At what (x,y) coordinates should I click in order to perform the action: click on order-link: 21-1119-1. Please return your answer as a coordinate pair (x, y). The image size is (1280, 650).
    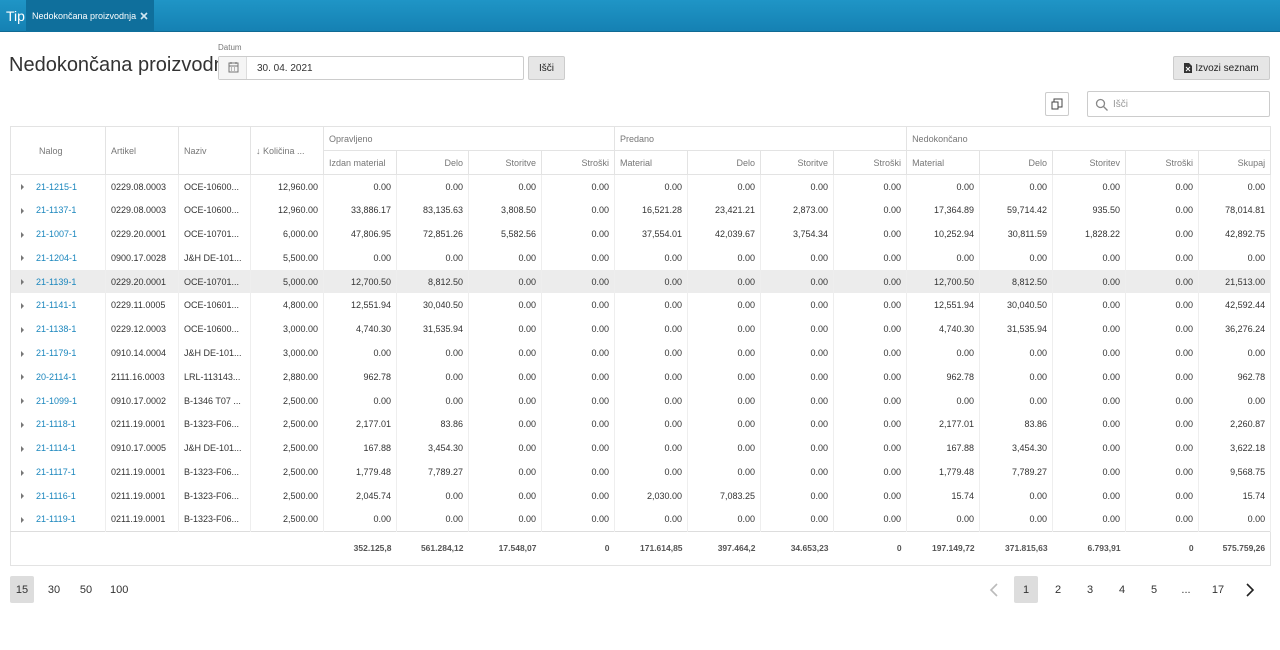
    Looking at the image, I should click on (56, 519).